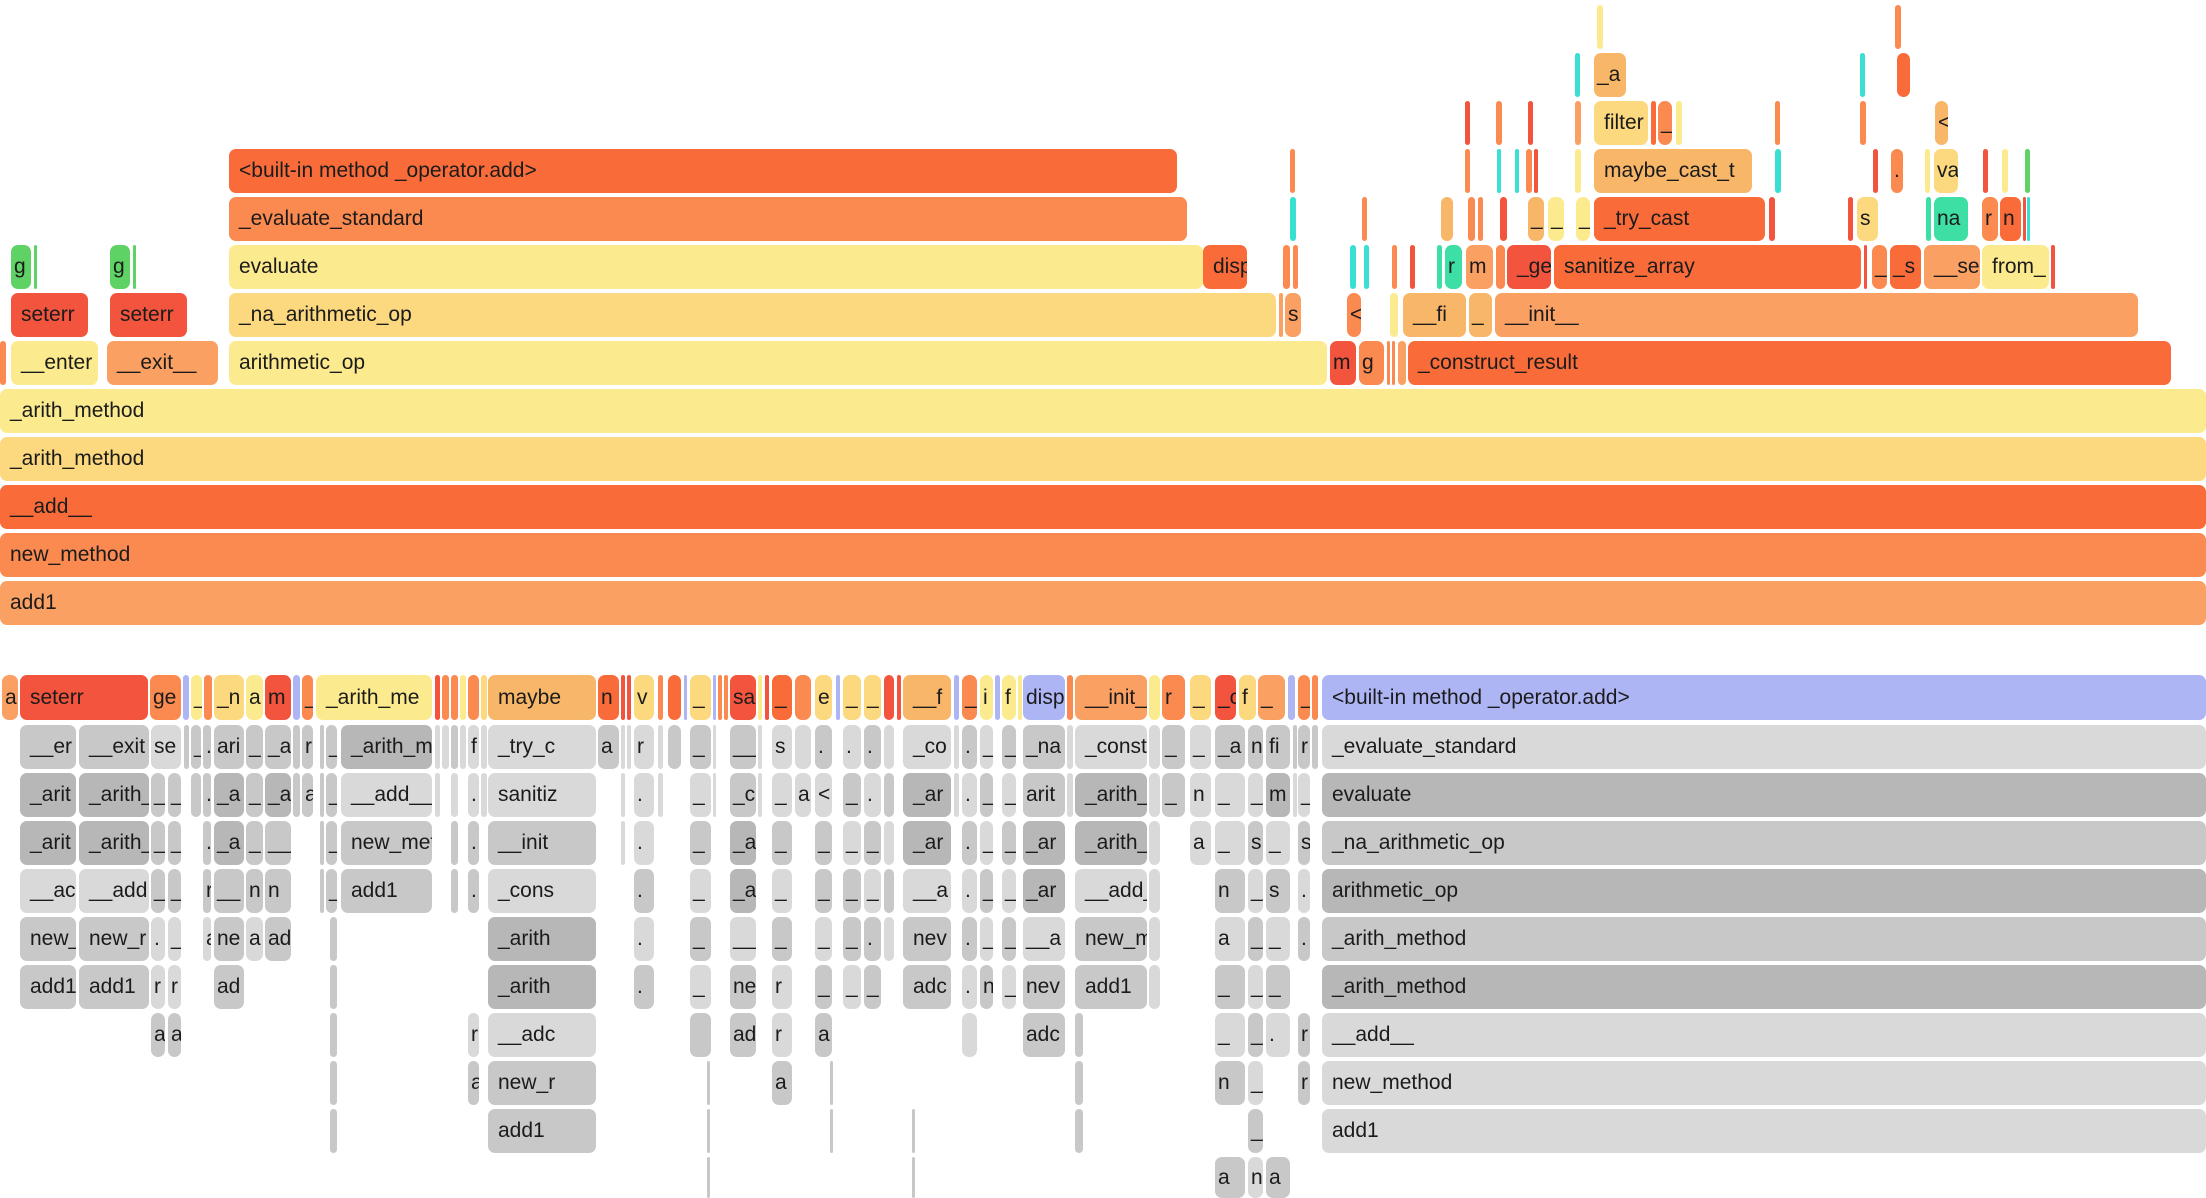  What do you see at coordinates (1255, 843) in the screenshot?
I see `frame-bar: s` at bounding box center [1255, 843].